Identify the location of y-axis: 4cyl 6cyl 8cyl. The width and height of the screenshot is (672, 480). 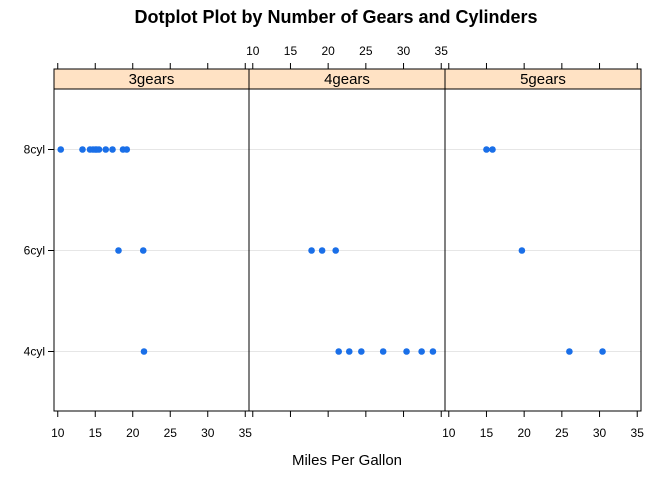
(39, 251).